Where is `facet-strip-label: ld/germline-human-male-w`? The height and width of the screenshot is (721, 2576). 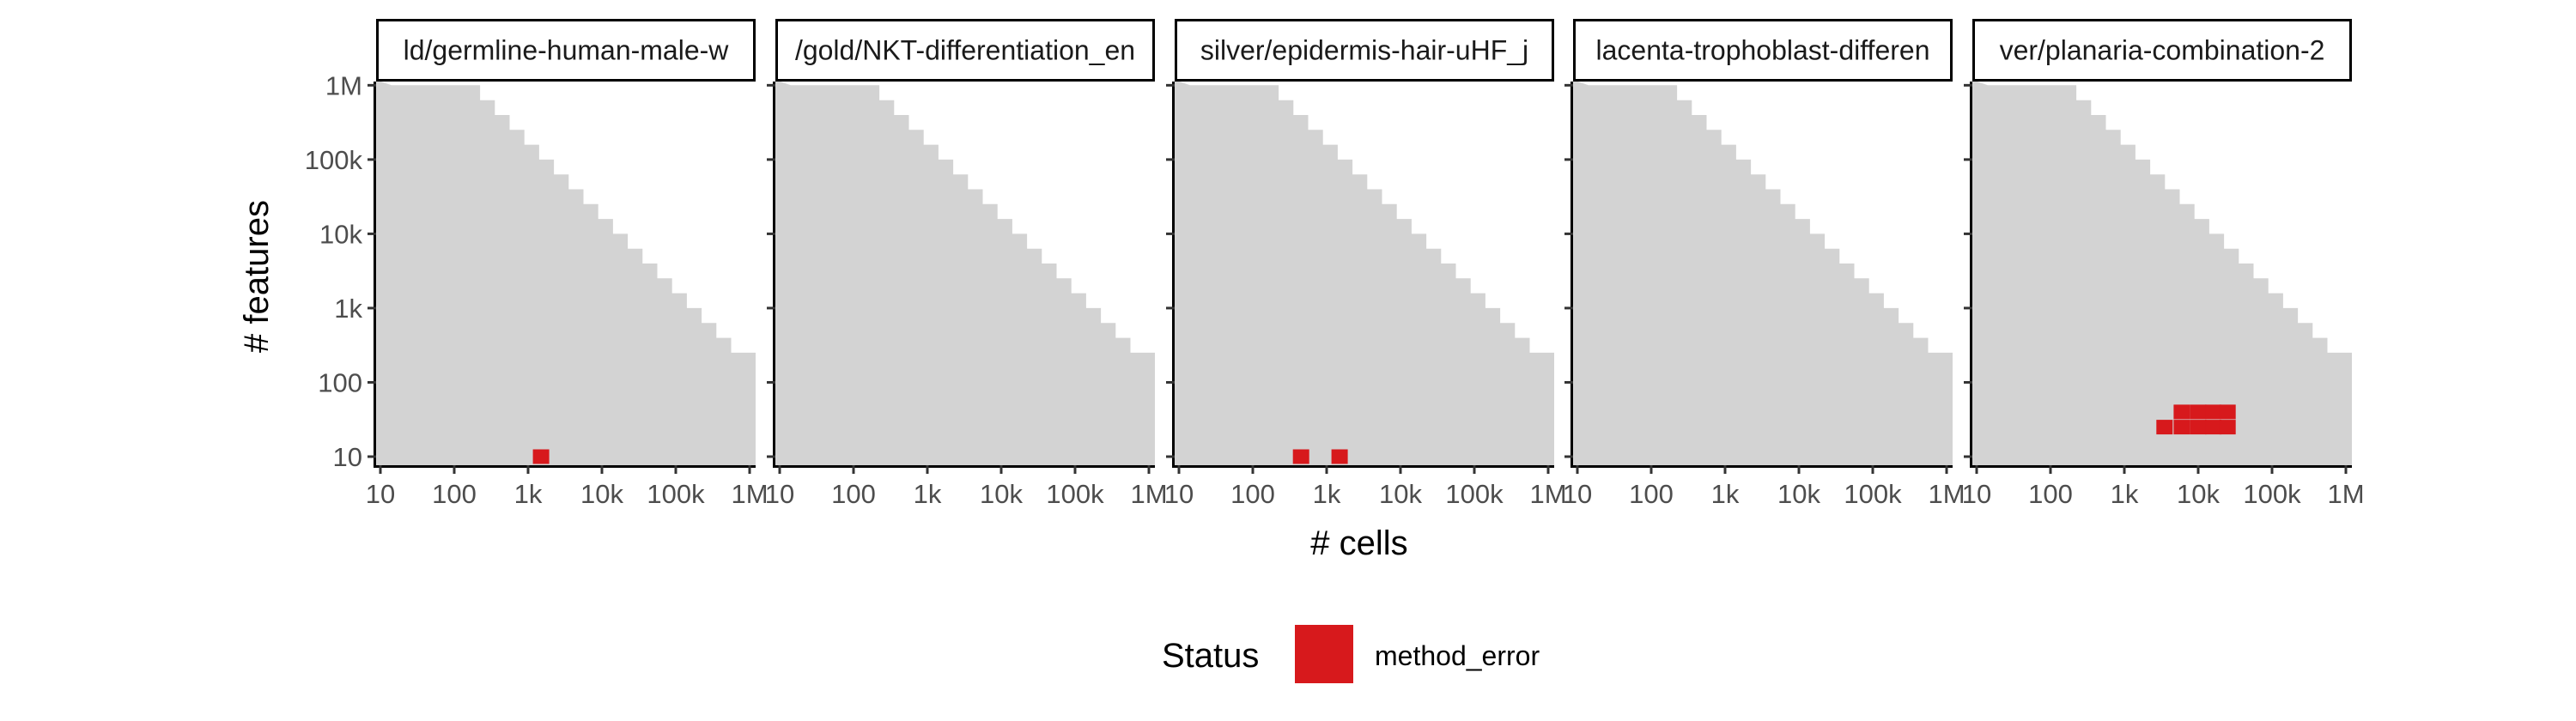
facet-strip-label: ld/germline-human-male-w is located at coordinates (567, 50).